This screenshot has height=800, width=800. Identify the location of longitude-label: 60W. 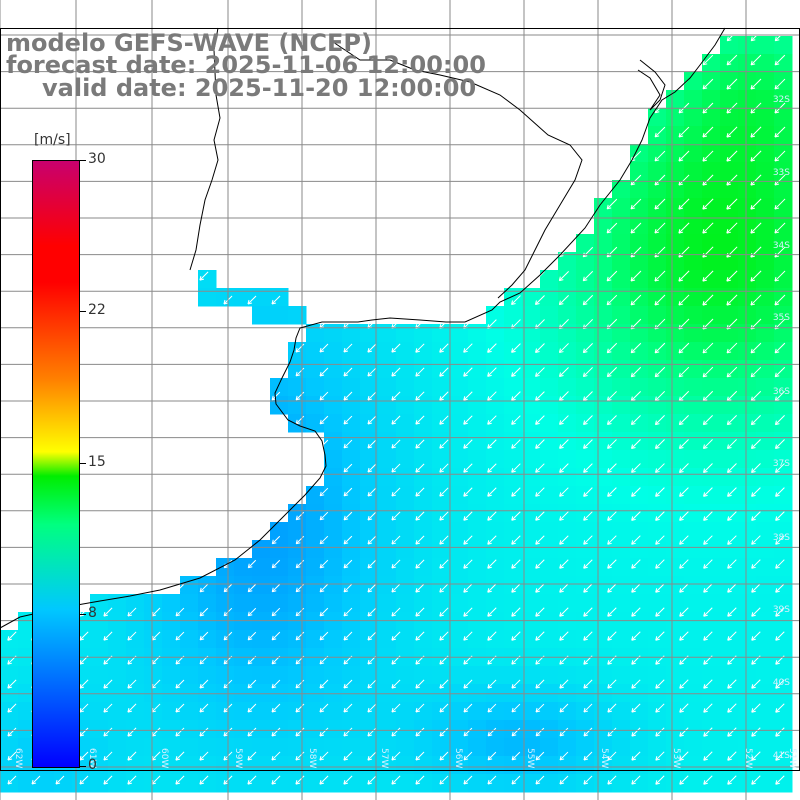
(164, 758).